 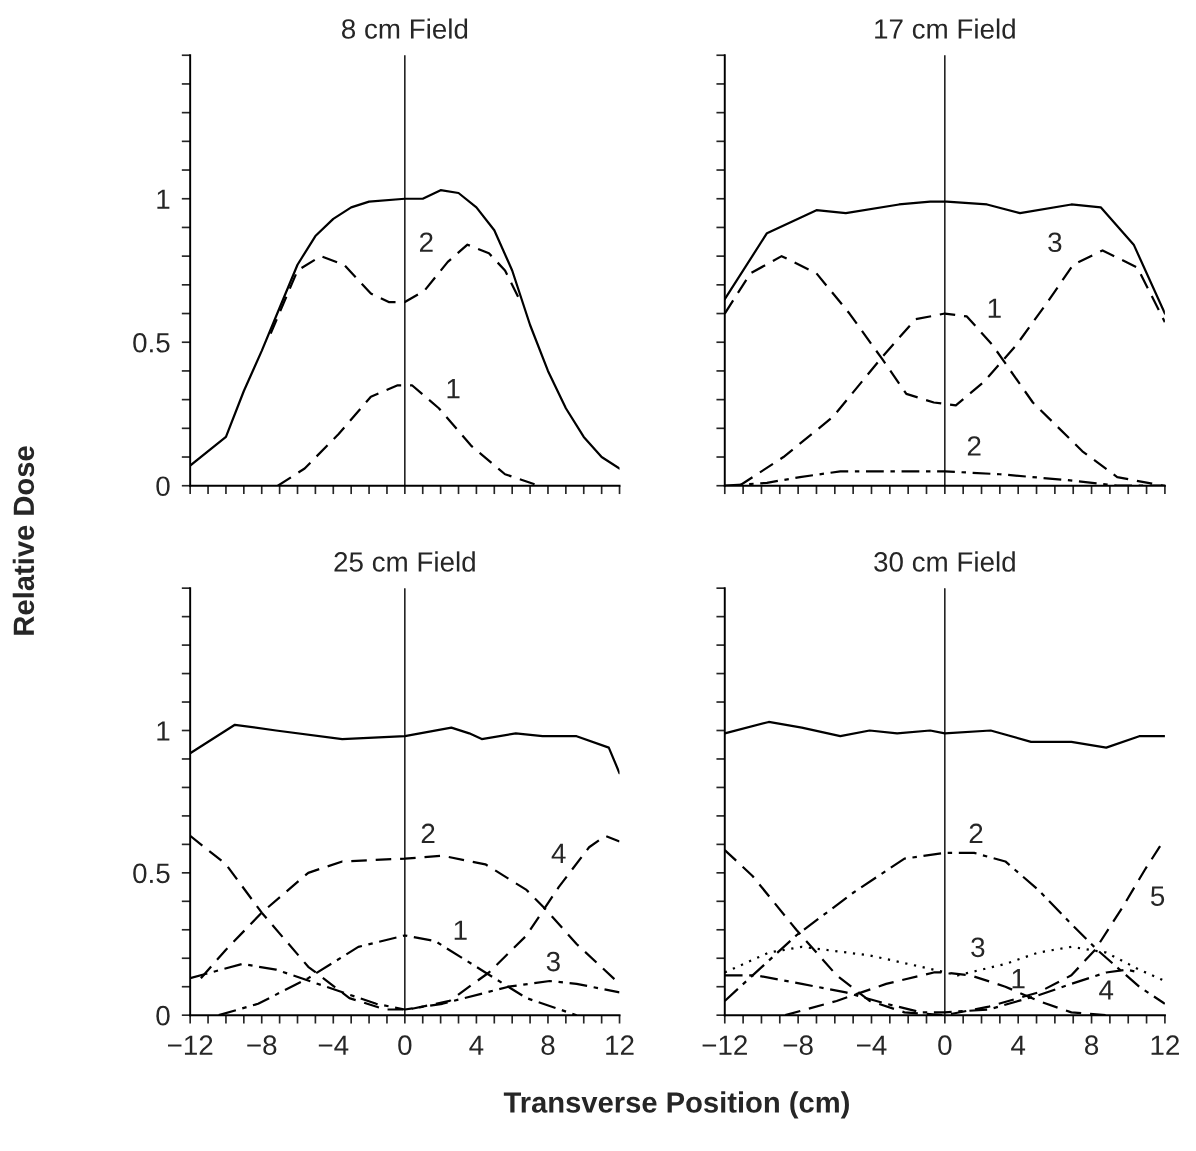 What do you see at coordinates (405, 28) in the screenshot?
I see `chart-title: 8 cm Field` at bounding box center [405, 28].